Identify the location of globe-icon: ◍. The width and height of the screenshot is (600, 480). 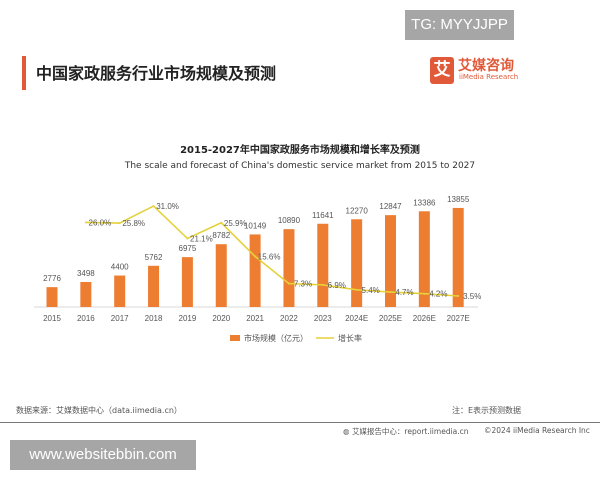
(347, 431).